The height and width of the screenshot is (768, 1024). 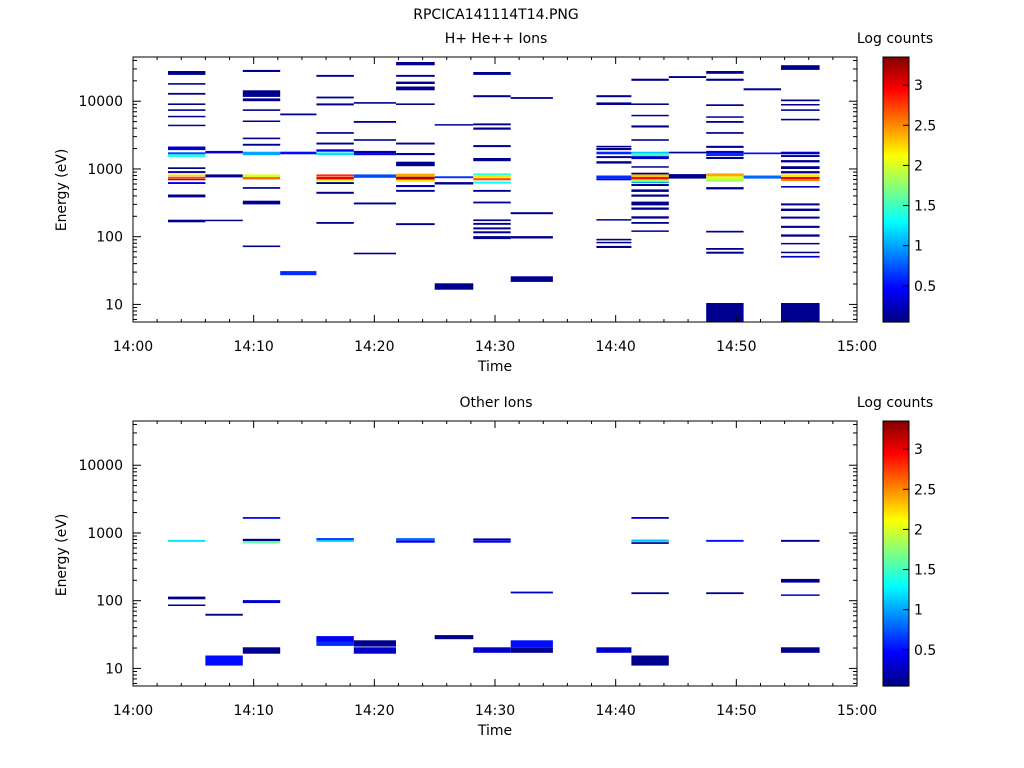 I want to click on colorbar-frame, so click(x=896, y=189).